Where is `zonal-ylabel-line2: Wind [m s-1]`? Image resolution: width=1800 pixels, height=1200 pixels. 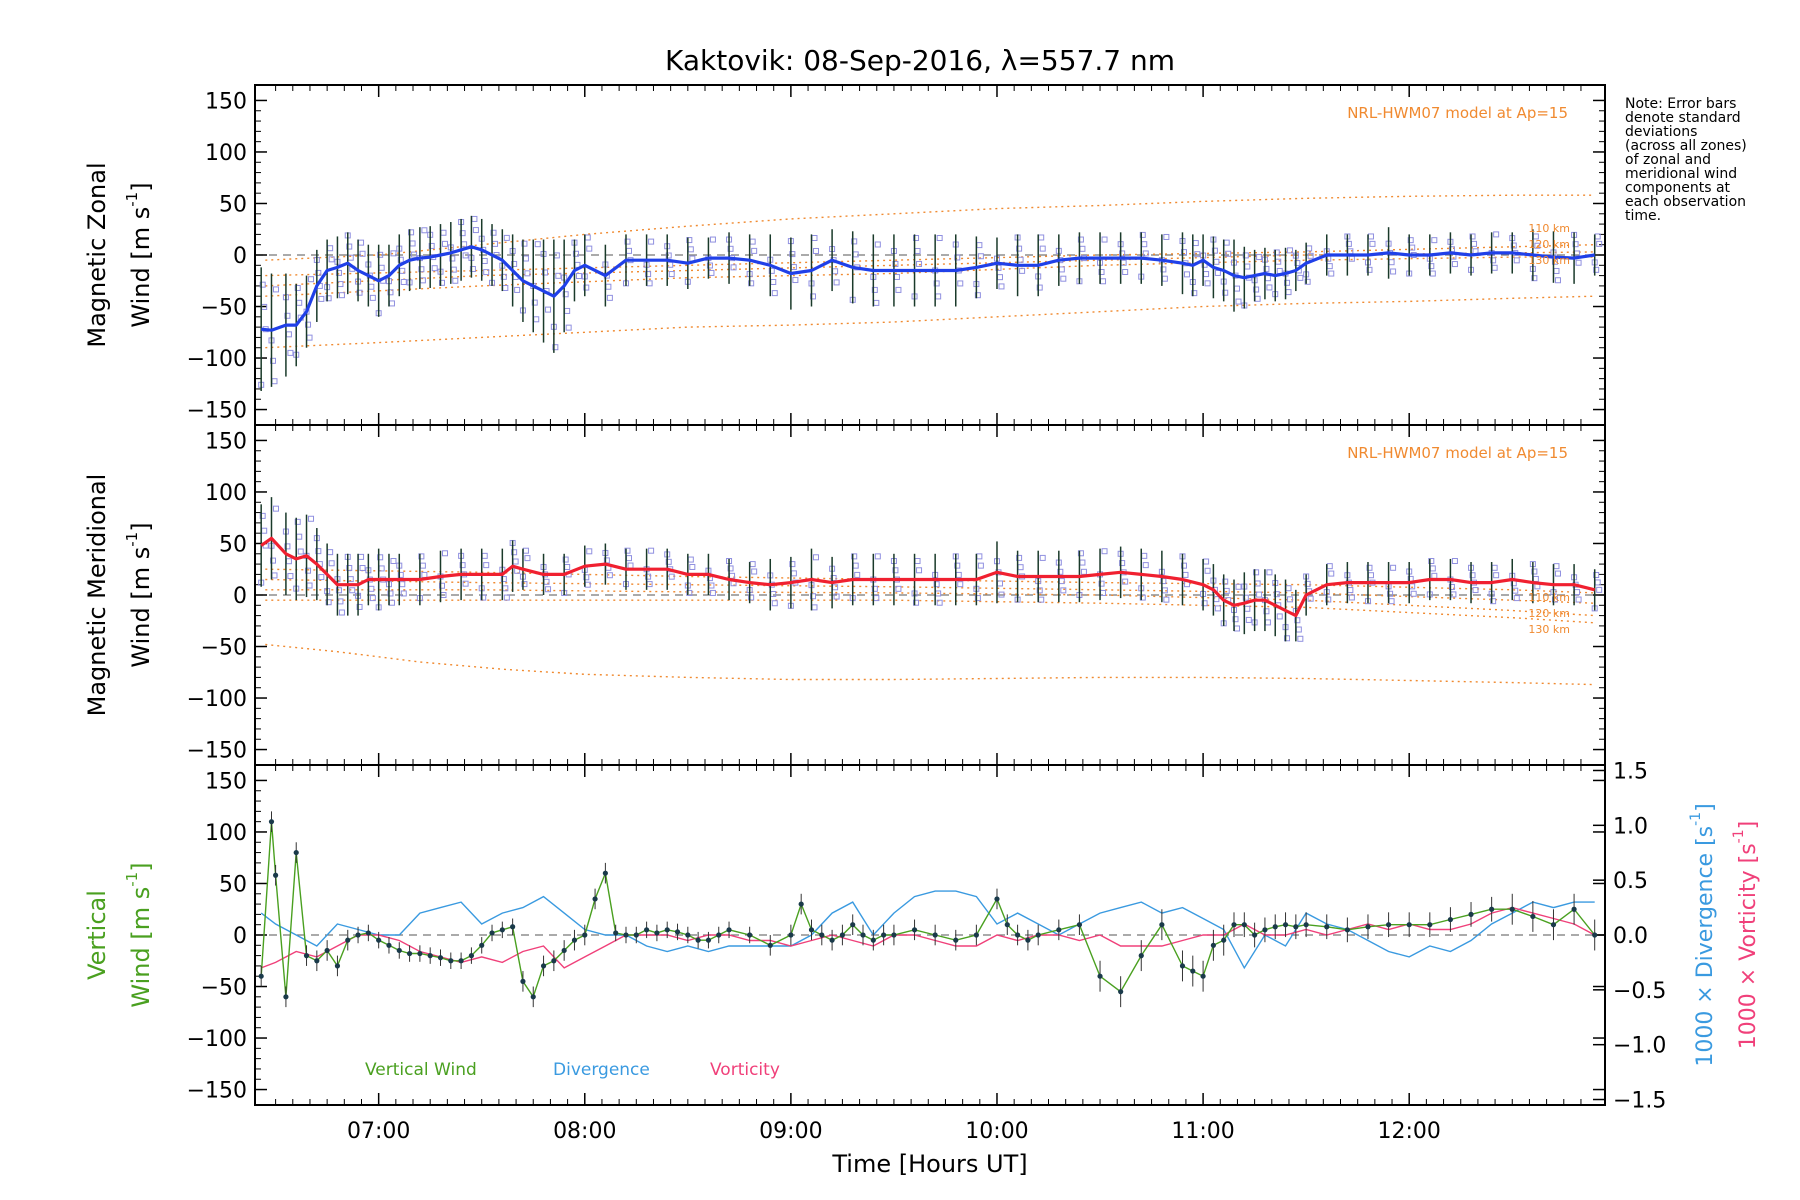
zonal-ylabel-line2: Wind [m s-1] is located at coordinates (139, 254).